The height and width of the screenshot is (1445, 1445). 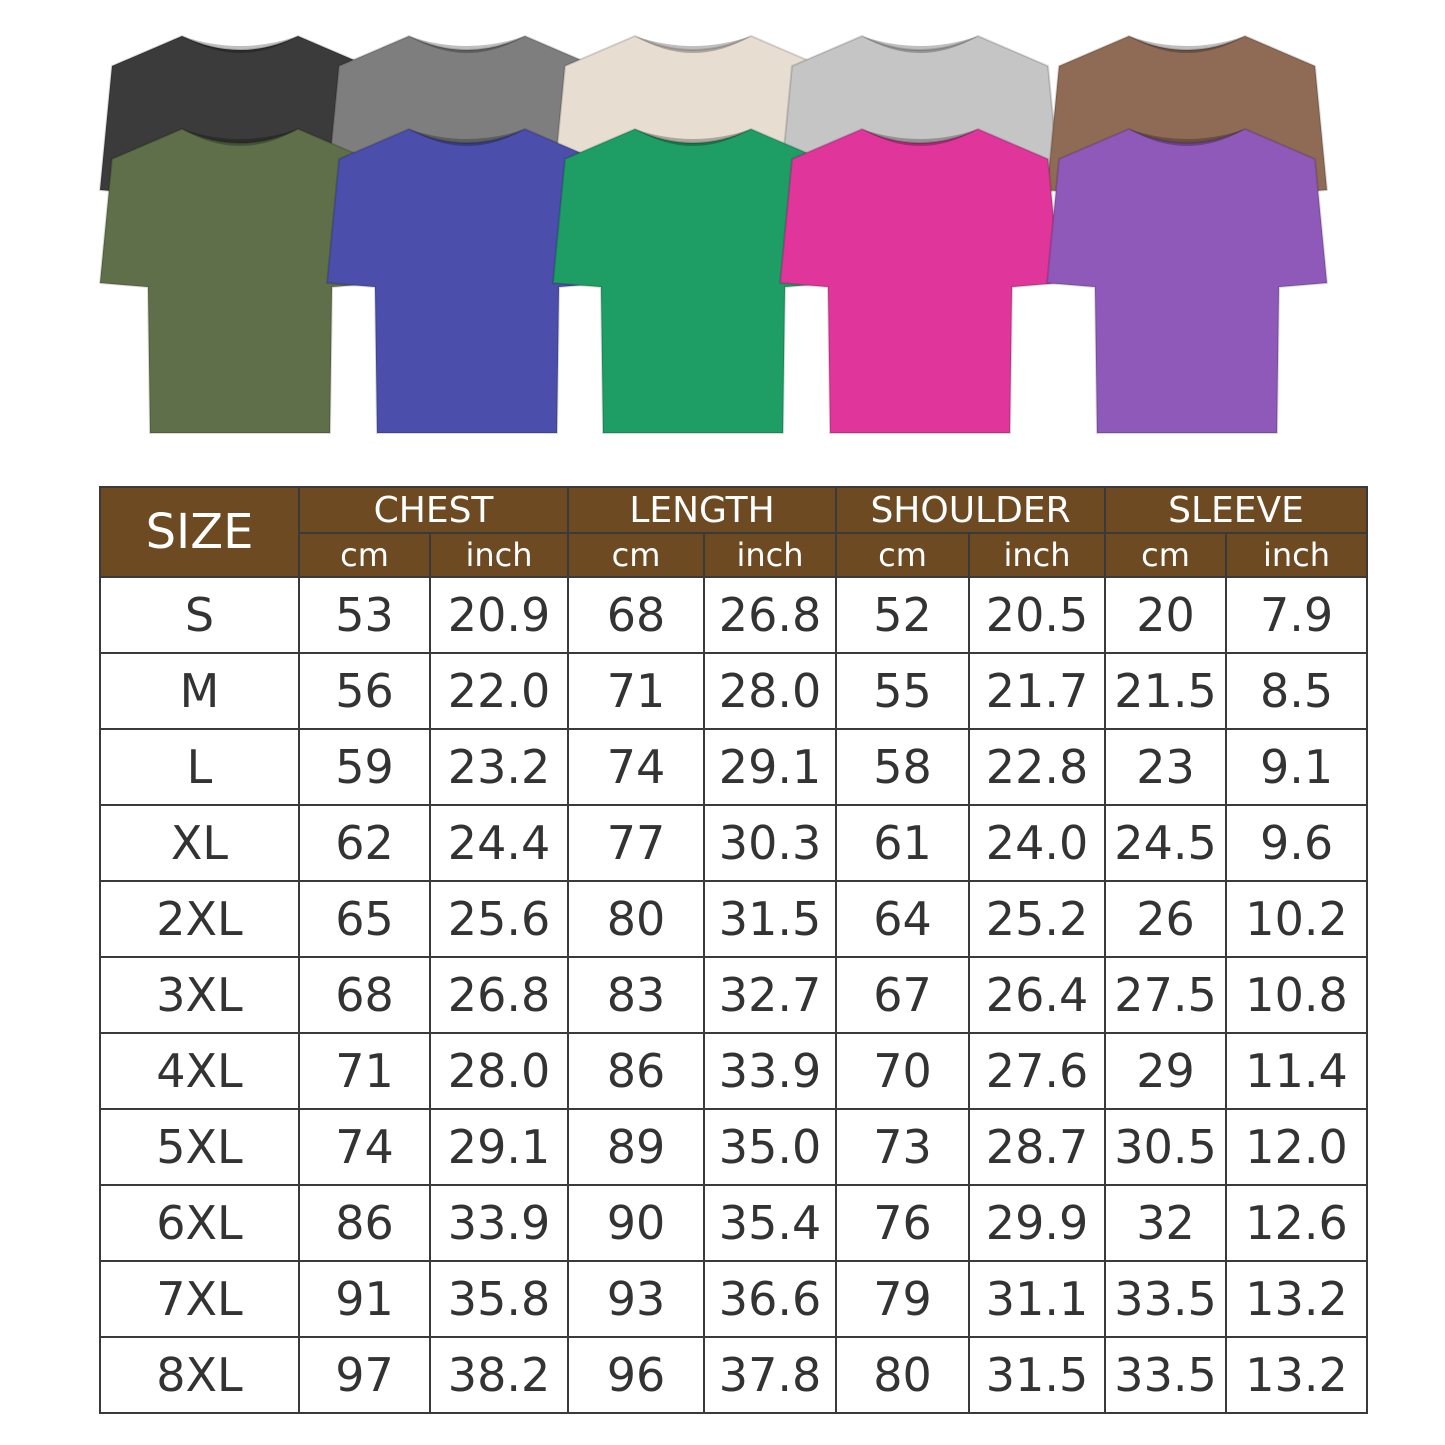 What do you see at coordinates (903, 1223) in the screenshot?
I see `measurement-cell: 76` at bounding box center [903, 1223].